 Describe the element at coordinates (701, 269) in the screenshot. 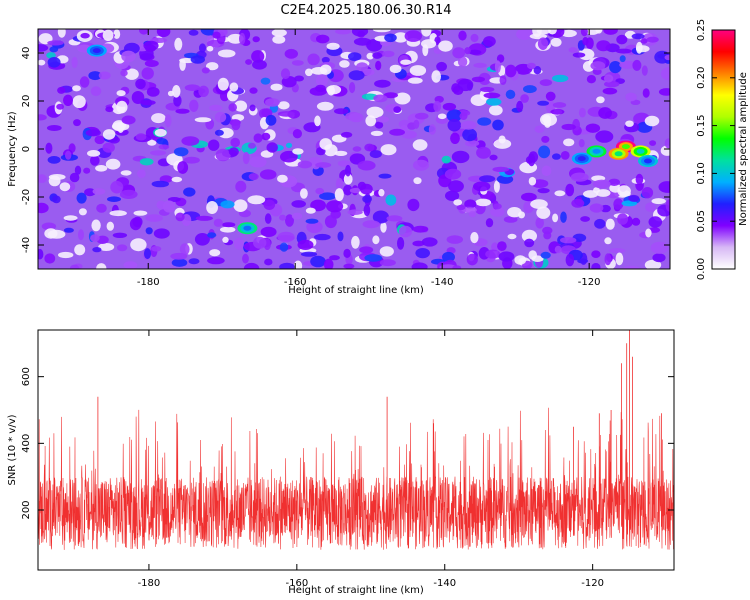

I see `colorbar-tick-label: 0.00` at that location.